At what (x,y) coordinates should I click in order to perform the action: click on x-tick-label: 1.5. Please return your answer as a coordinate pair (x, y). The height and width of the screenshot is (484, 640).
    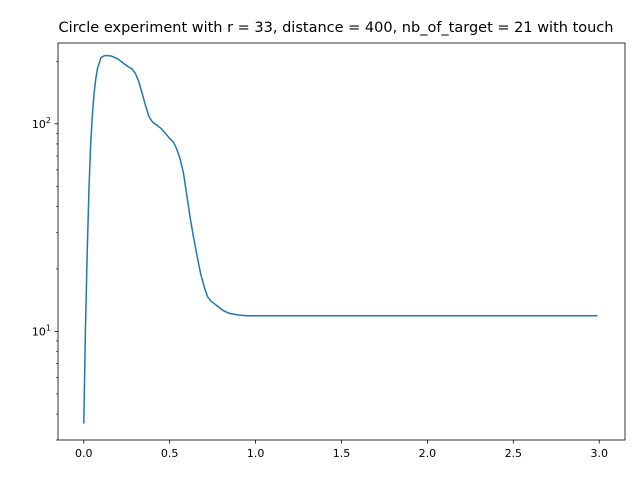
    Looking at the image, I should click on (342, 453).